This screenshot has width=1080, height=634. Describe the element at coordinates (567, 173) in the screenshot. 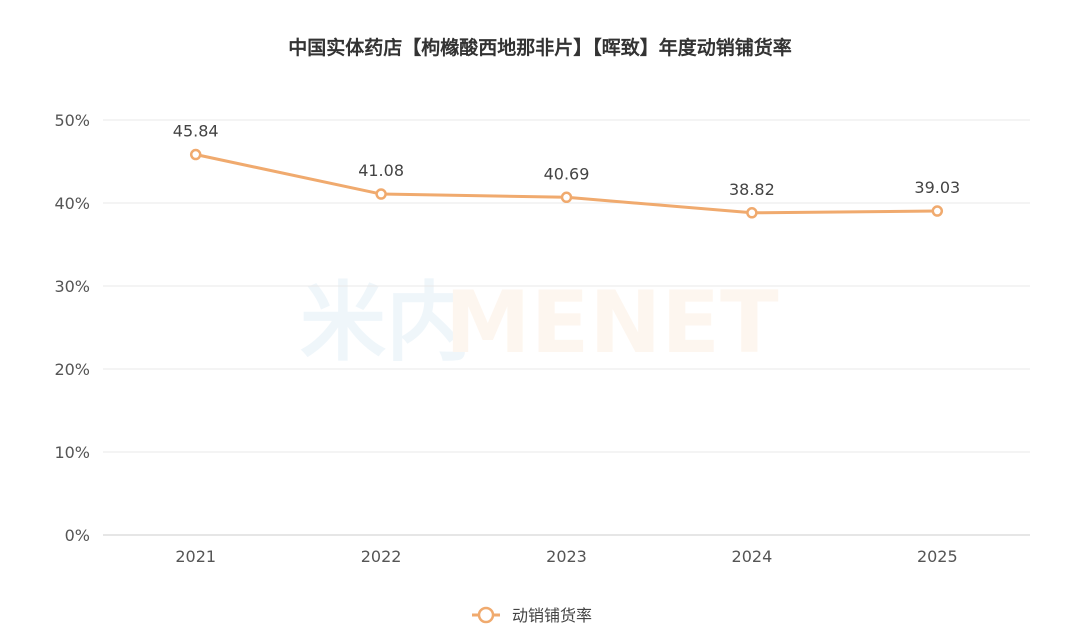

I see `data-label: 40.69` at that location.